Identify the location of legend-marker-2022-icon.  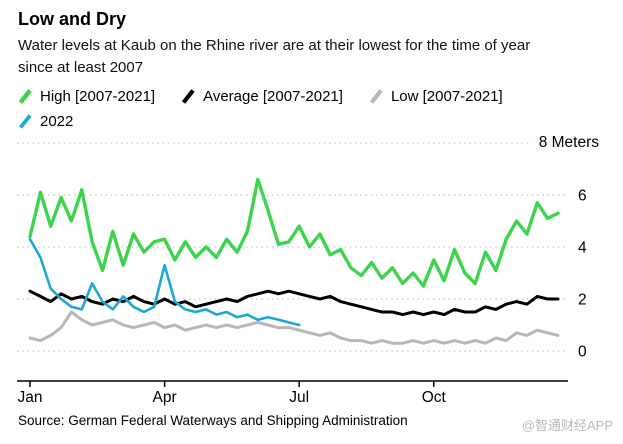
(25, 121).